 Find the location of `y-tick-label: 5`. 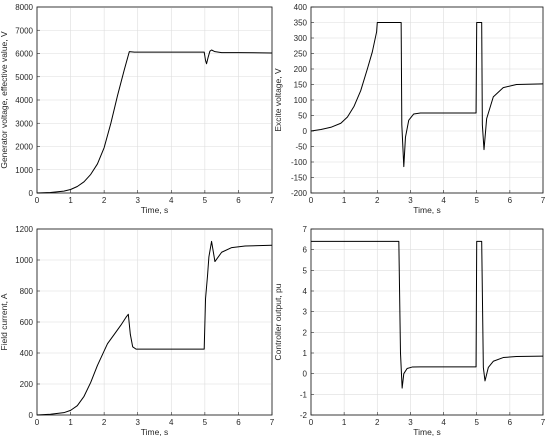

y-tick-label: 5 is located at coordinates (305, 270).